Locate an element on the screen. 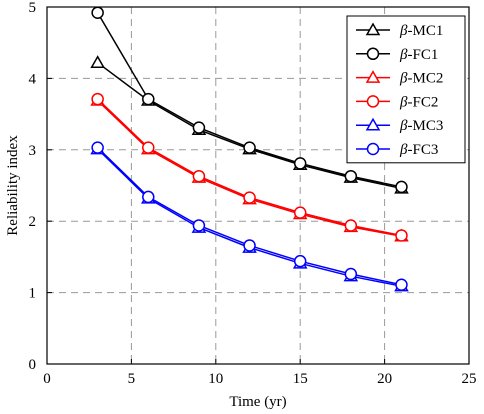 The image size is (484, 414). legend-label: β-FC3 is located at coordinates (418, 150).